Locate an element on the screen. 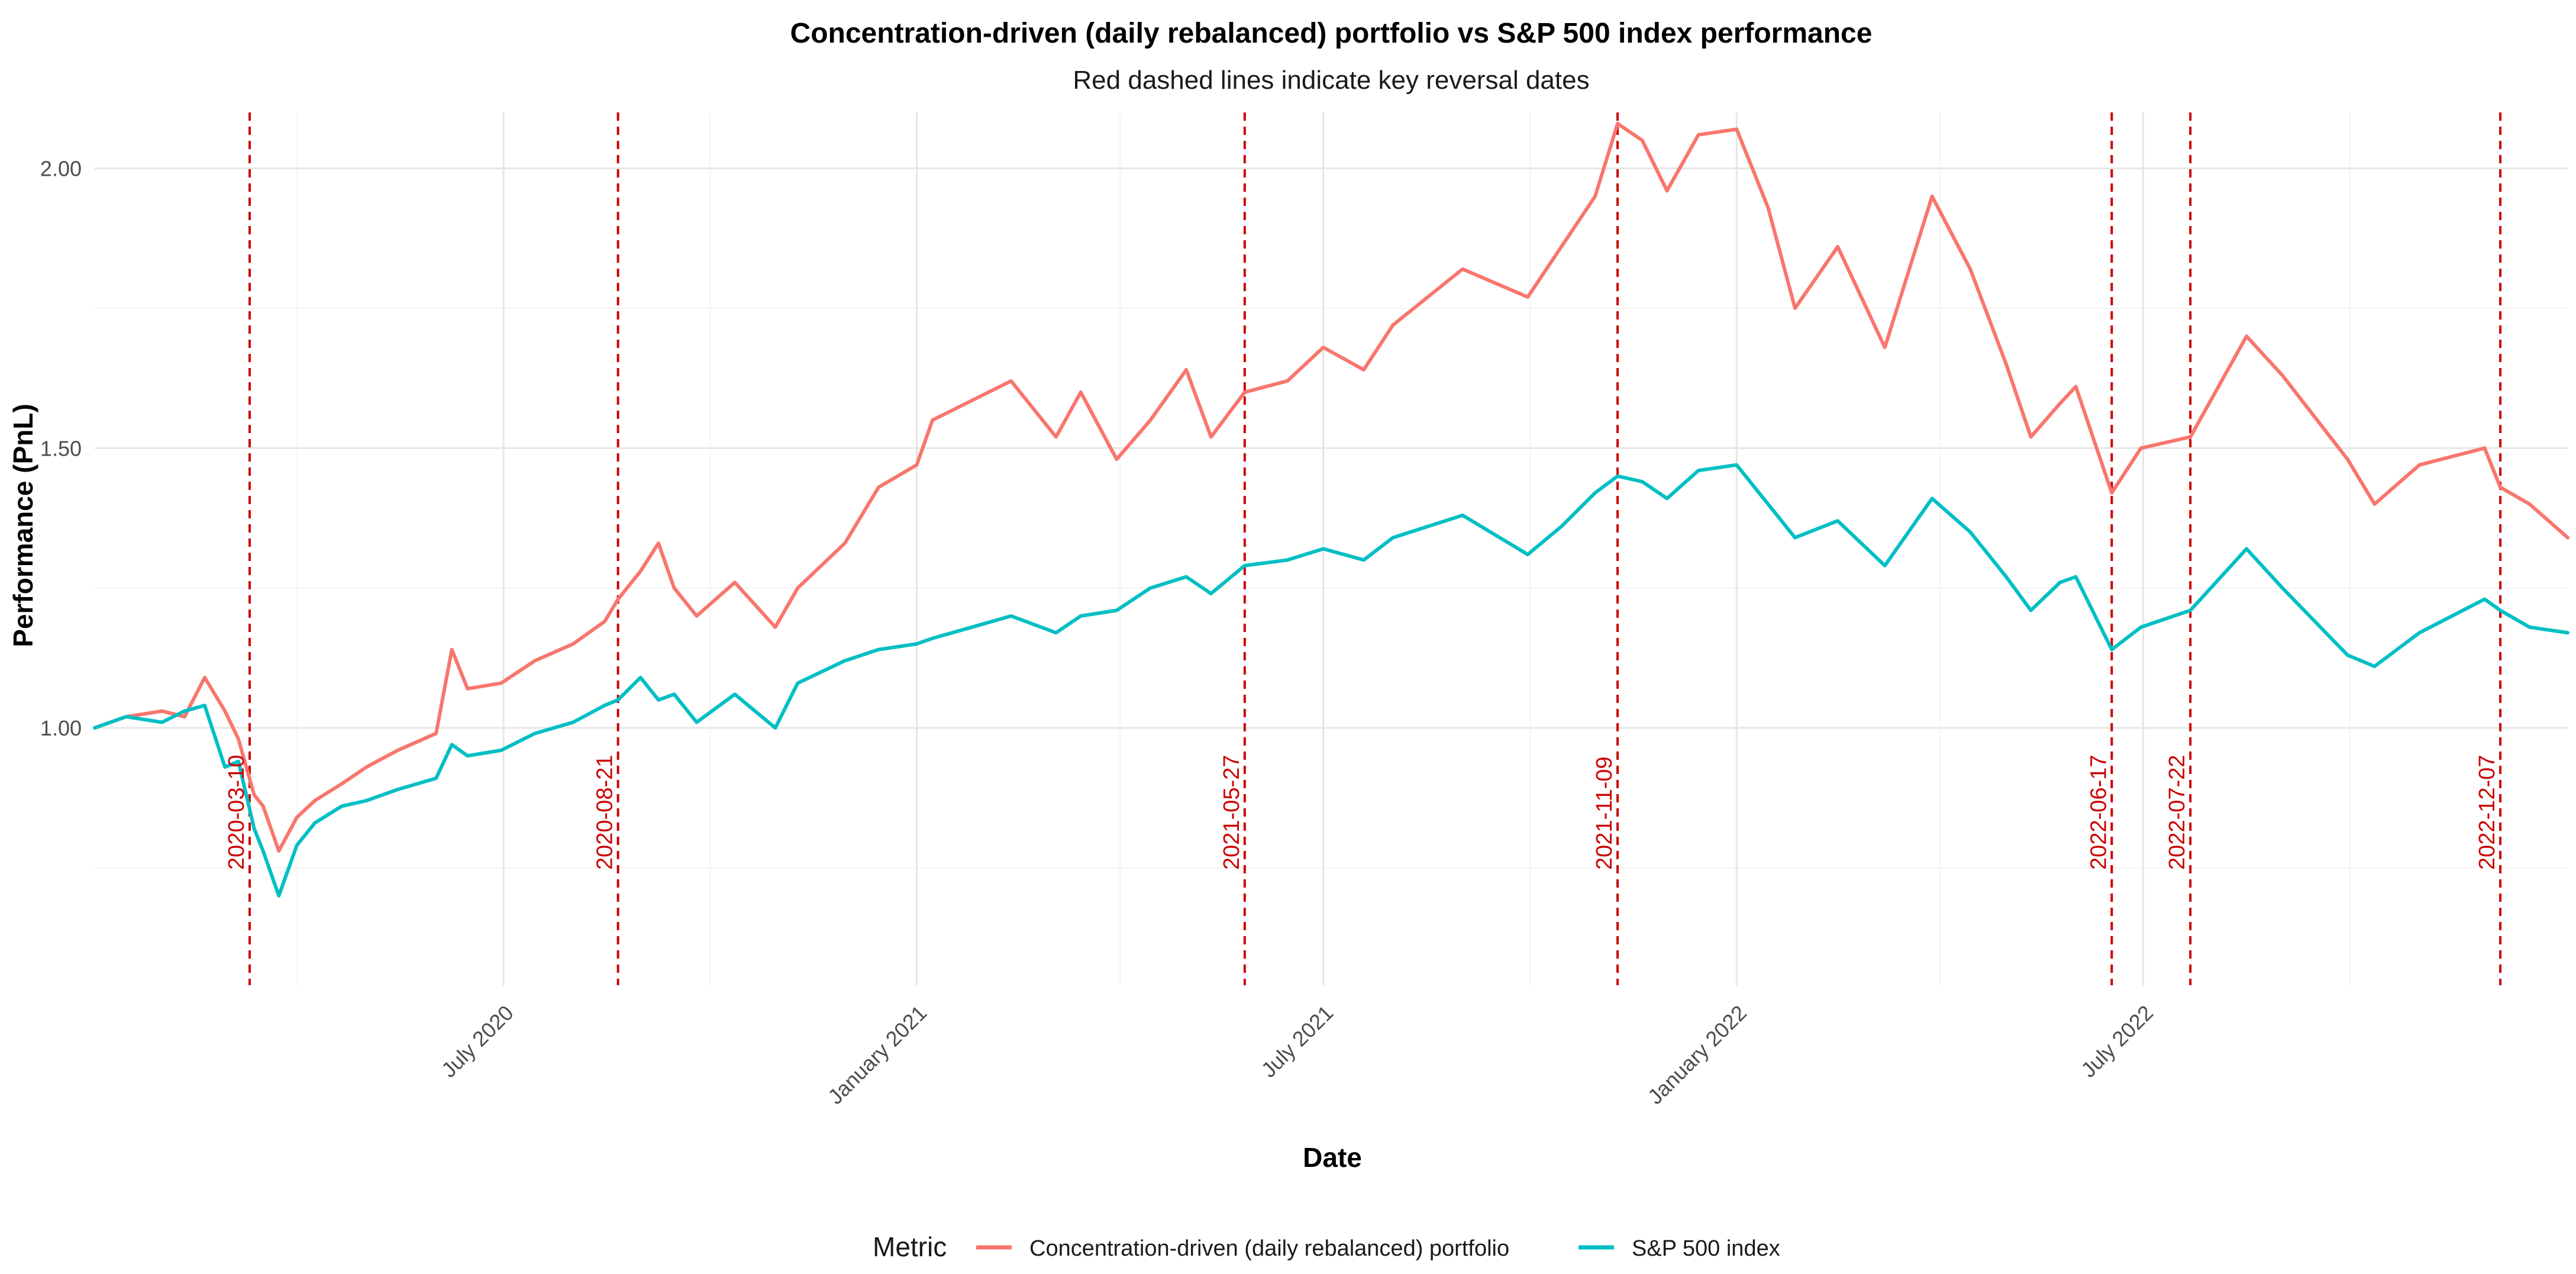  legend-label-sp500: S&P 500 index is located at coordinates (1706, 1249).